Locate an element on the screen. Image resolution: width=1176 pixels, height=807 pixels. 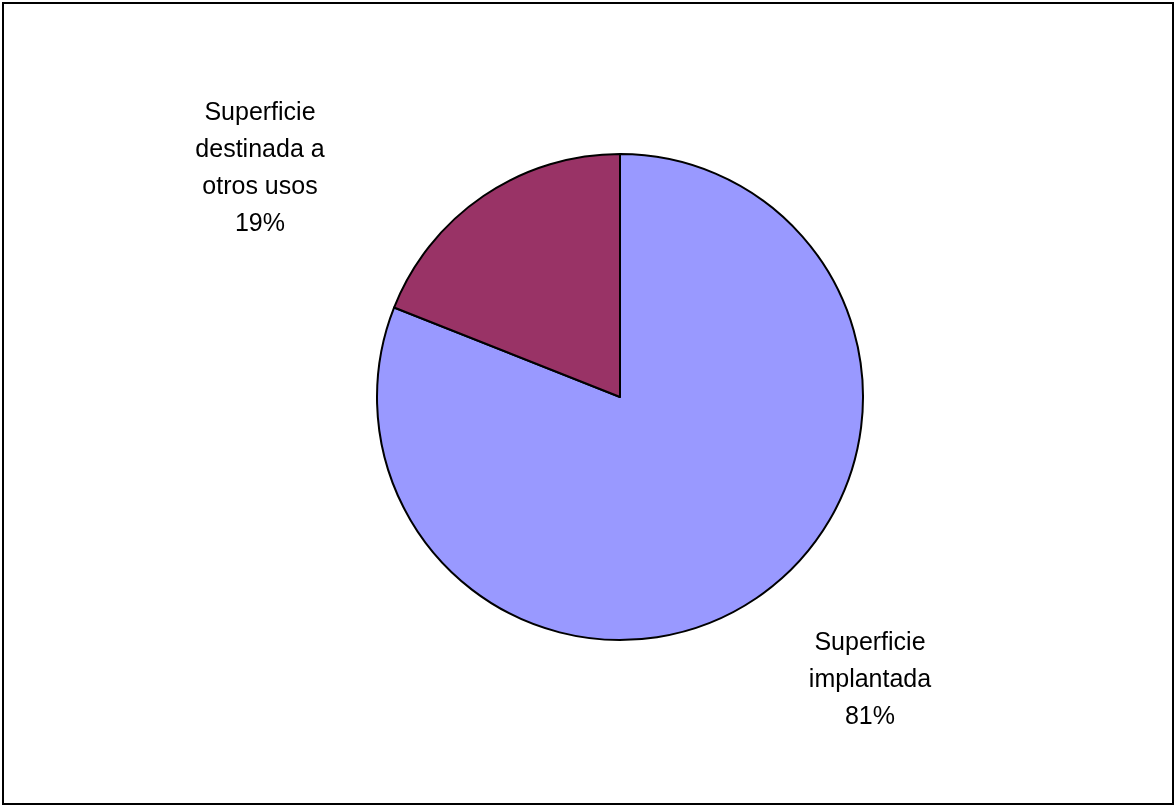
slice-label: Superficie implantada is located at coordinates (870, 659).